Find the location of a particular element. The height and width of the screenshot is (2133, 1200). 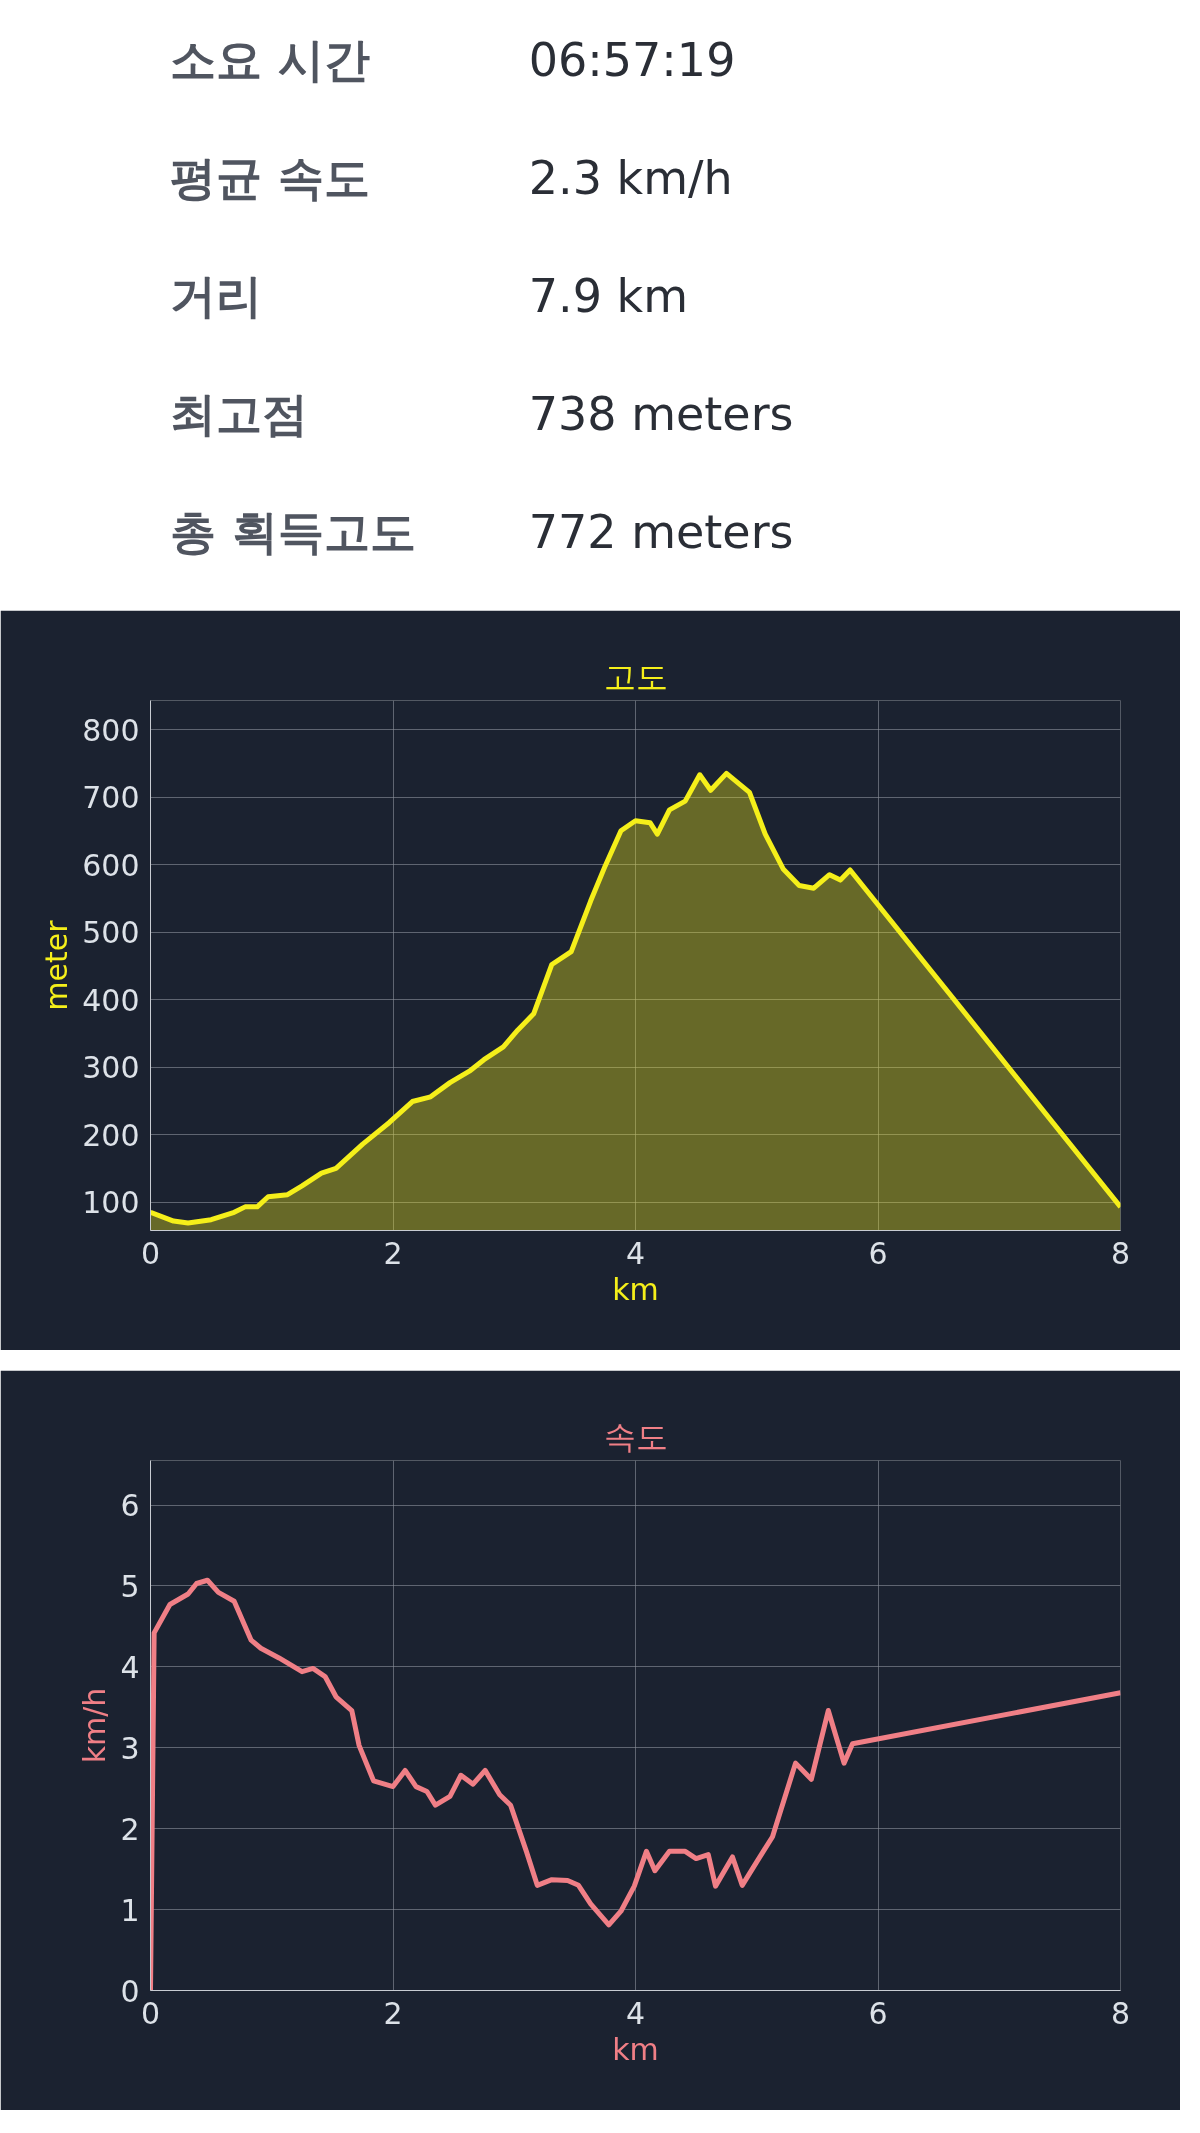

text: 소요 시간 is located at coordinates (269, 59).